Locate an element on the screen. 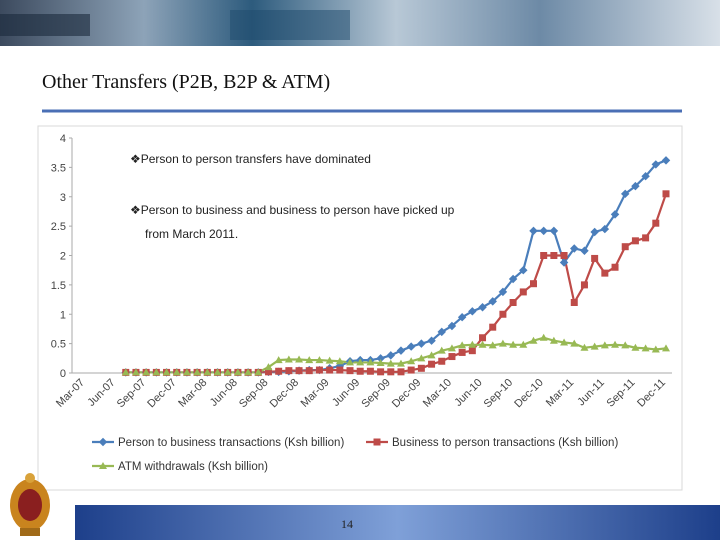  series-line is located at coordinates (396, 355).